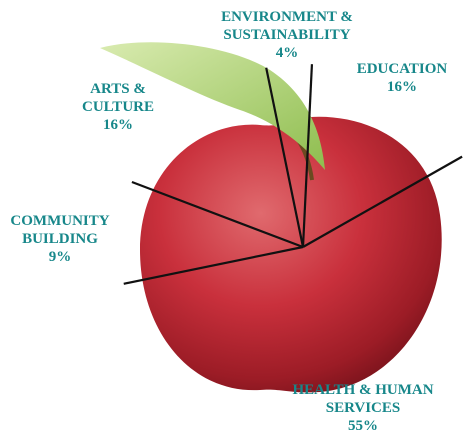  I want to click on slice-label: ENVIRONMENT & SUSTAINABILITY 4%, so click(287, 35).